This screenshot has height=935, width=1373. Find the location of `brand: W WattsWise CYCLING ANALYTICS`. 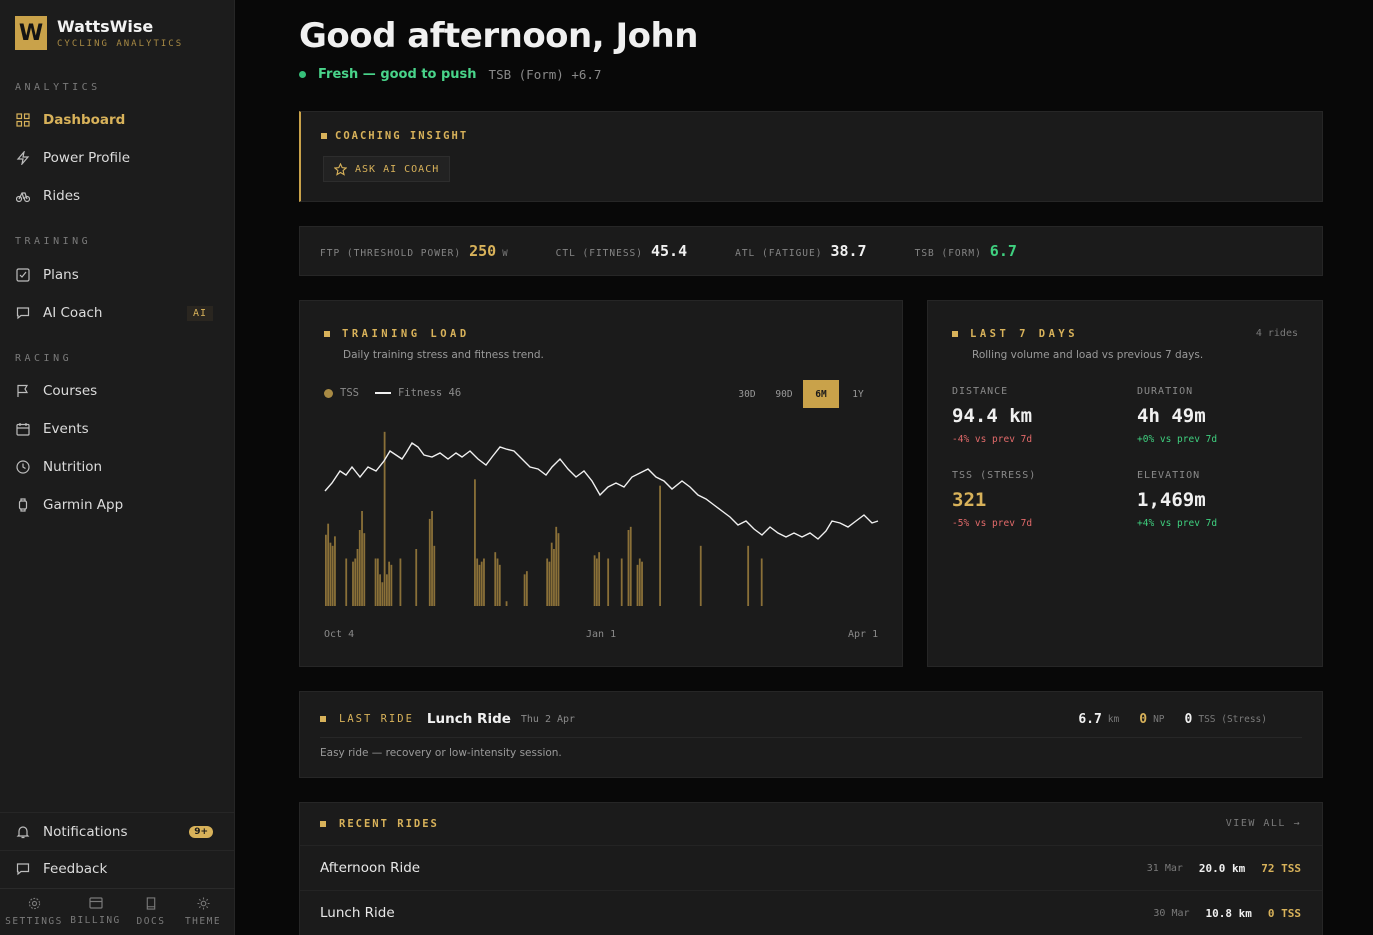

brand: W WattsWise CYCLING ANALYTICS is located at coordinates (99, 33).